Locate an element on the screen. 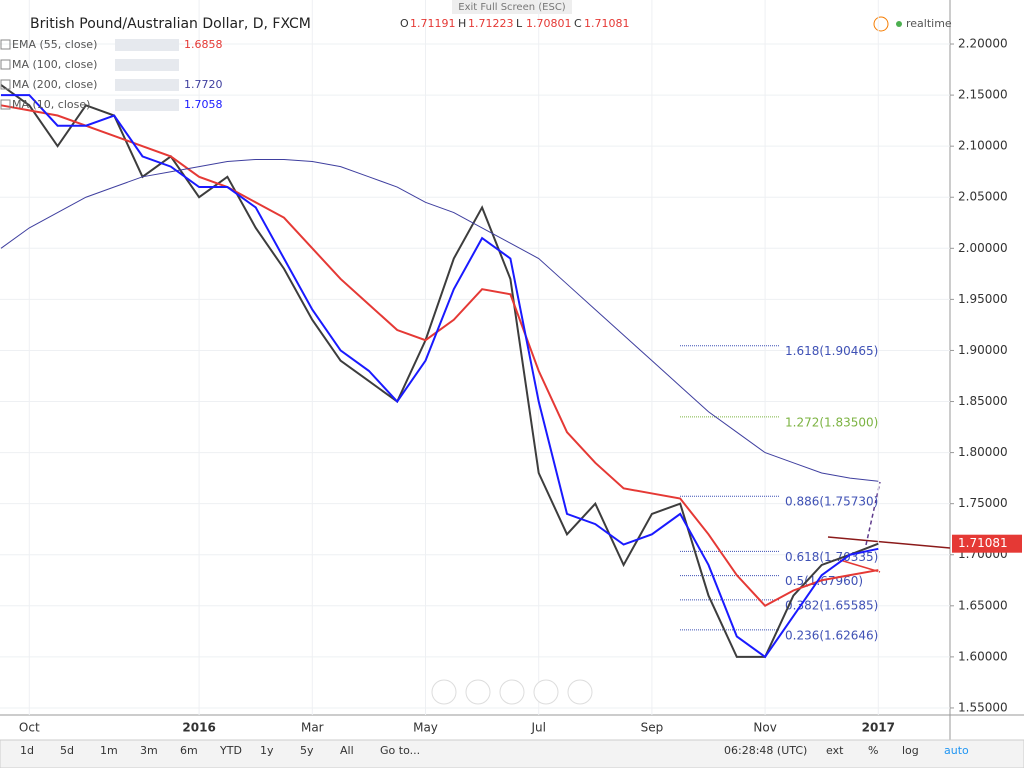  y-tick-label: 1.75000 is located at coordinates (983, 503).